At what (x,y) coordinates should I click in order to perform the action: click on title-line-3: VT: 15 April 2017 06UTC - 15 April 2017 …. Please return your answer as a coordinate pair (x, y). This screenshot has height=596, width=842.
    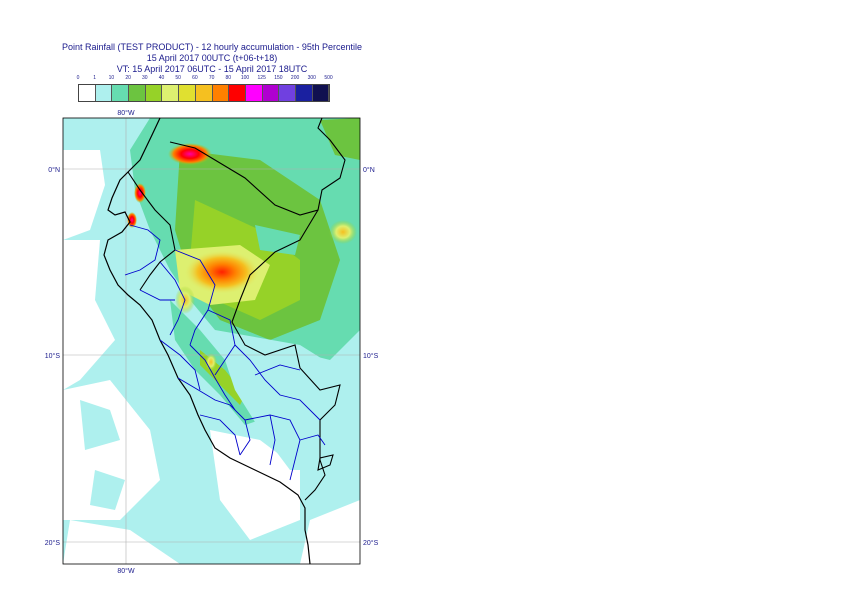
    Looking at the image, I should click on (212, 69).